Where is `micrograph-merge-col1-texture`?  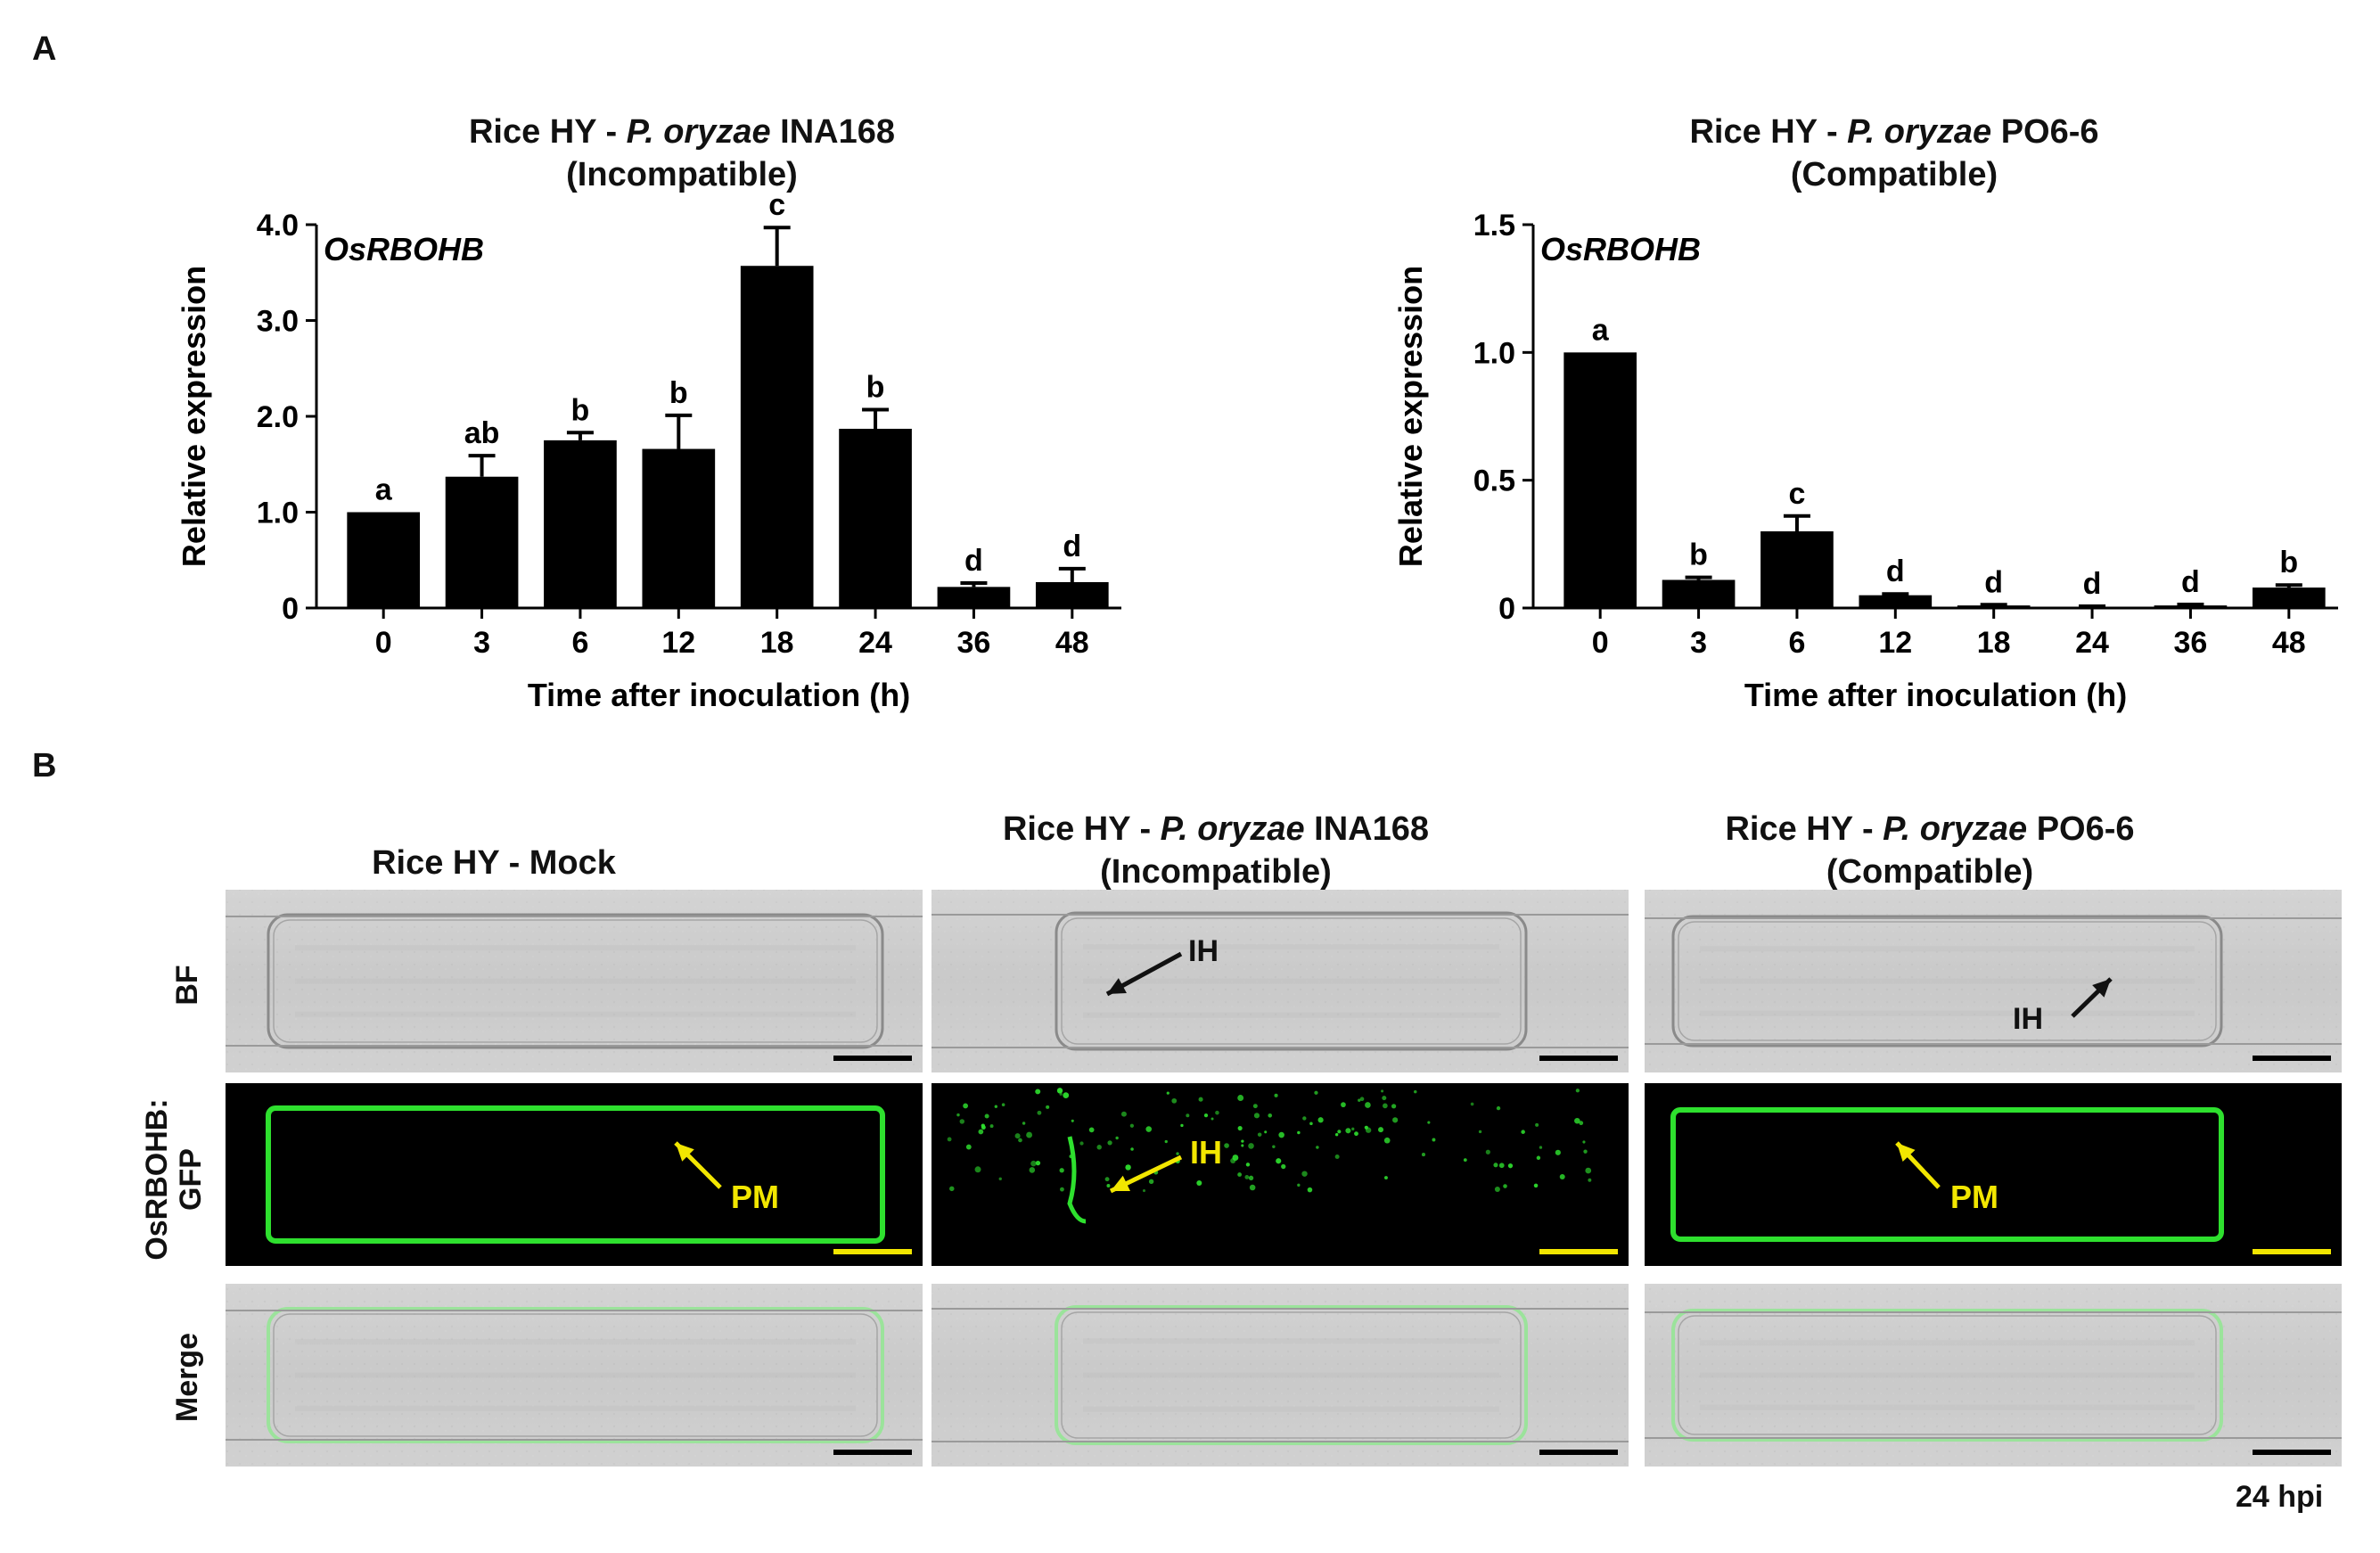
micrograph-merge-col1-texture is located at coordinates (1280, 1376).